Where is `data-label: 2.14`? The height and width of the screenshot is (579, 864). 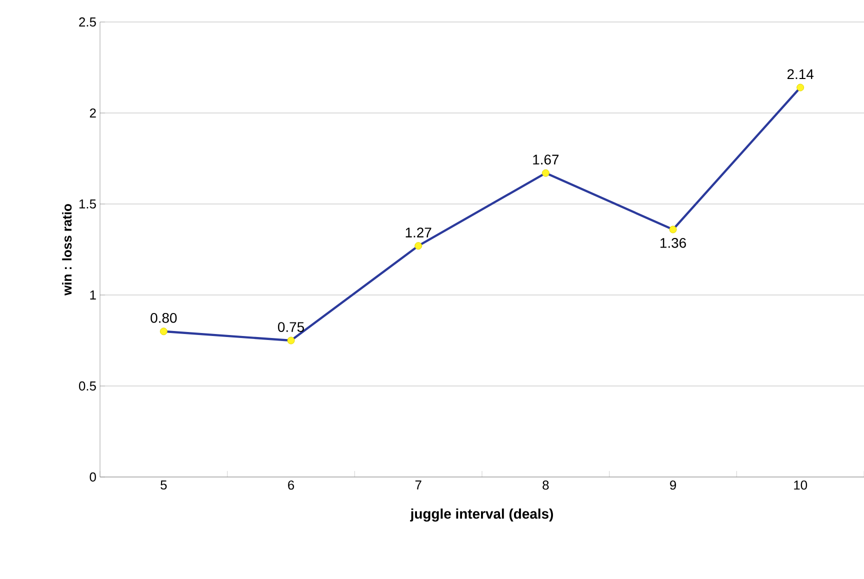 data-label: 2.14 is located at coordinates (800, 74).